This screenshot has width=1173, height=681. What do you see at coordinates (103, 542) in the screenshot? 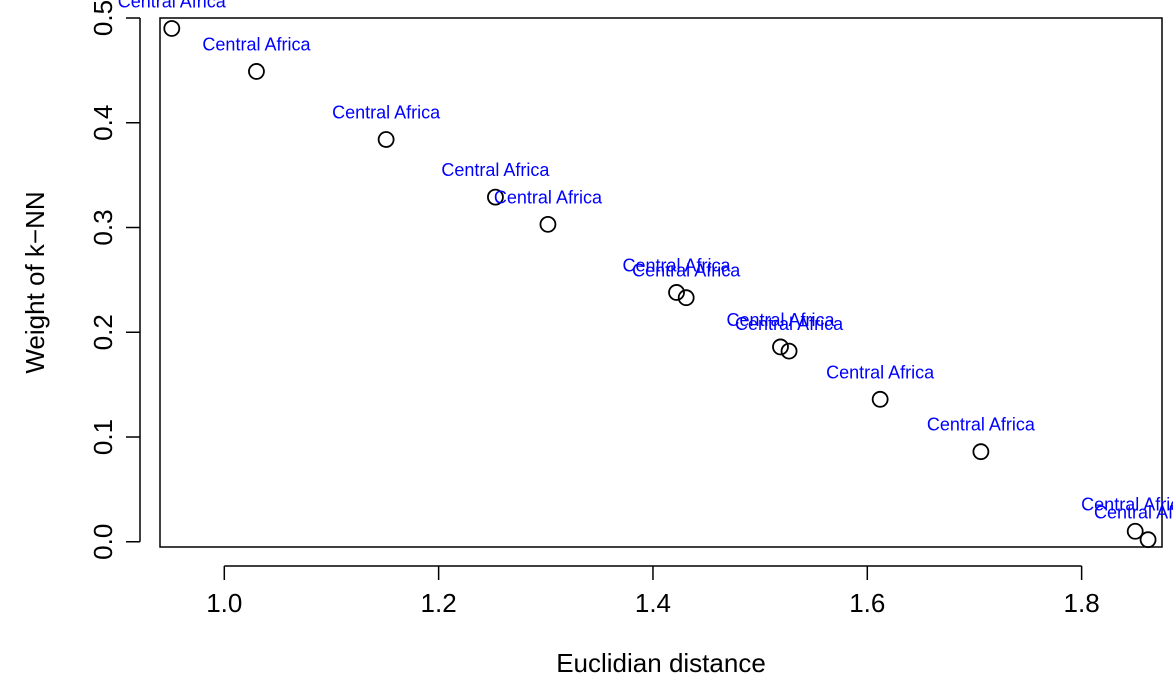
I see `y-tick-label: 0.0` at bounding box center [103, 542].